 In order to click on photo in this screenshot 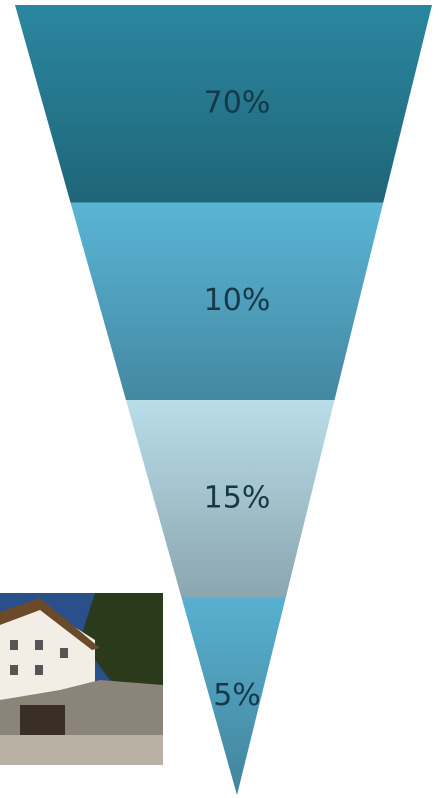, I will do `click(81, 679)`.